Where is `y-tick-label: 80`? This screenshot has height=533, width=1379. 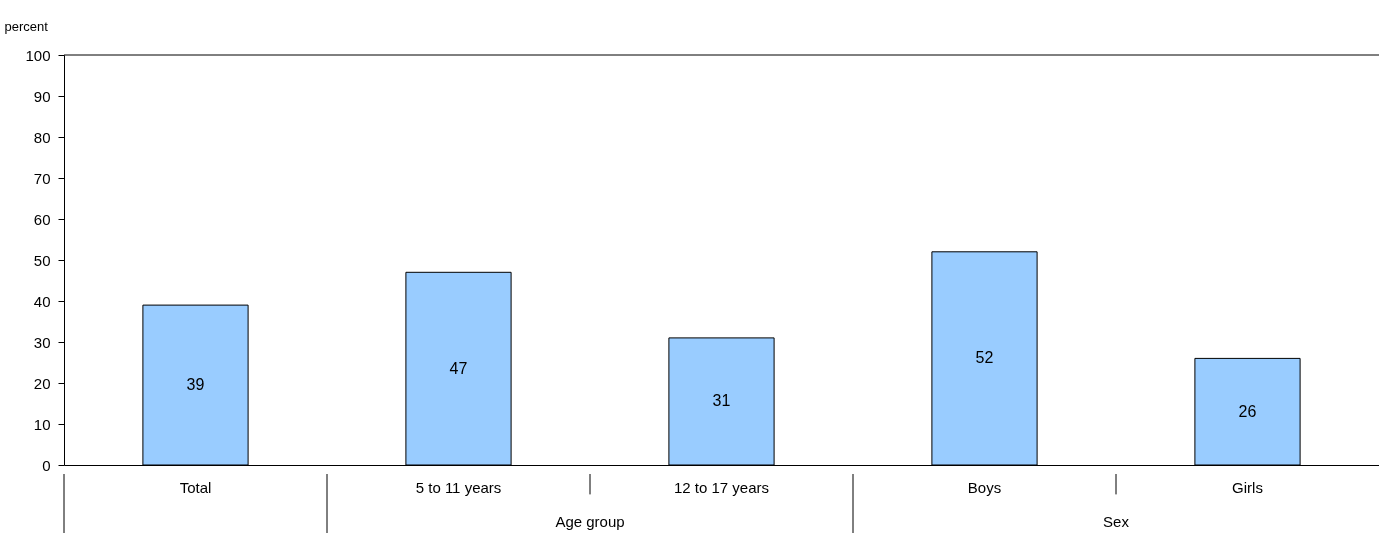 y-tick-label: 80 is located at coordinates (42, 137).